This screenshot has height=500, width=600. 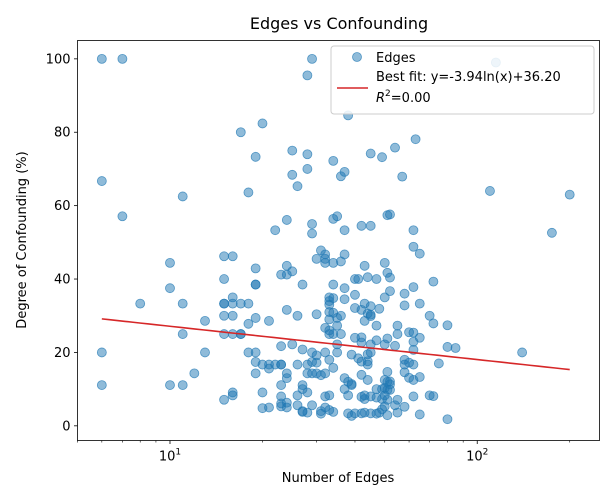 I want to click on legend-fit-label: Best fit: y=-3.94ln(x)+36.20, so click(x=468, y=77).